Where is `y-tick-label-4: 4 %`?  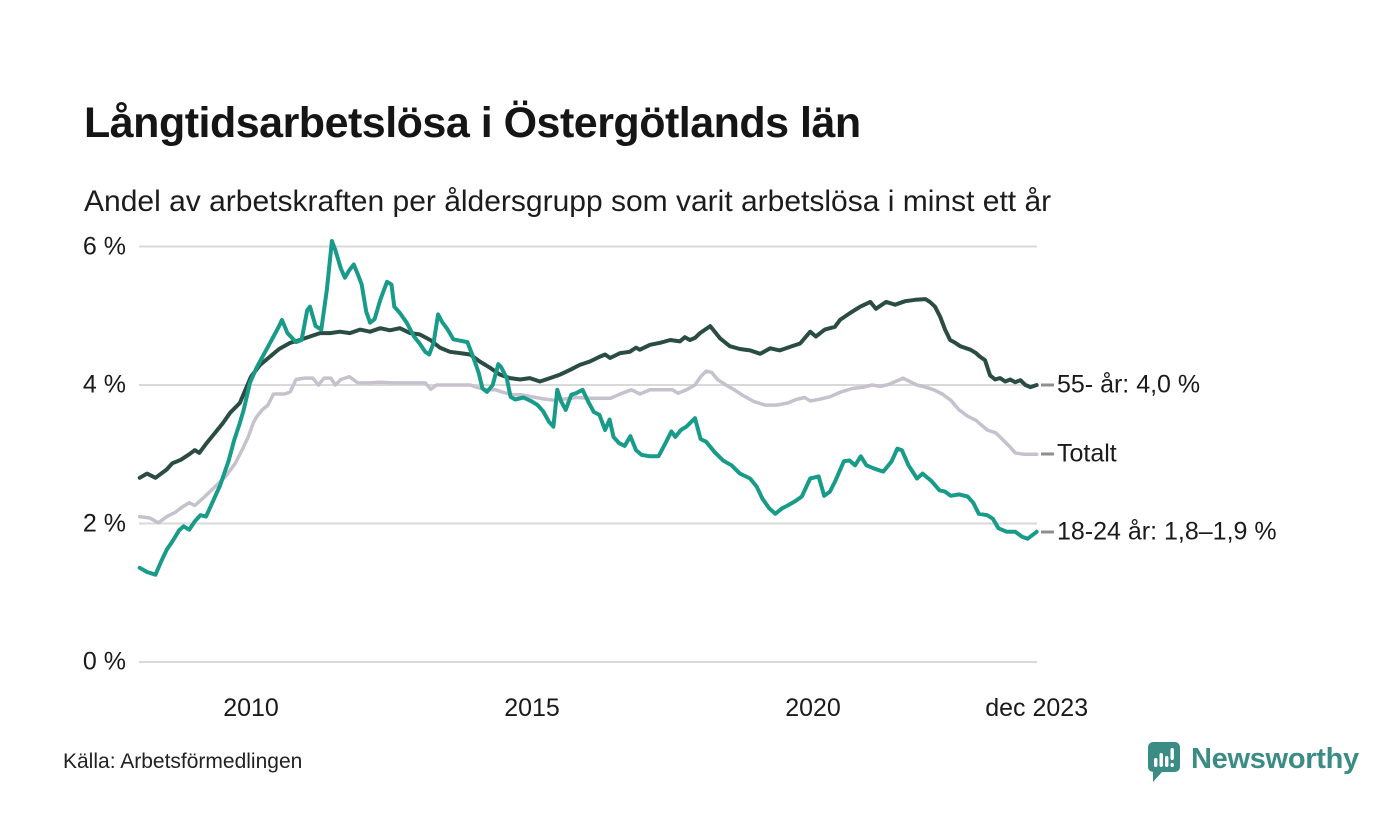
y-tick-label-4: 4 % is located at coordinates (104, 384).